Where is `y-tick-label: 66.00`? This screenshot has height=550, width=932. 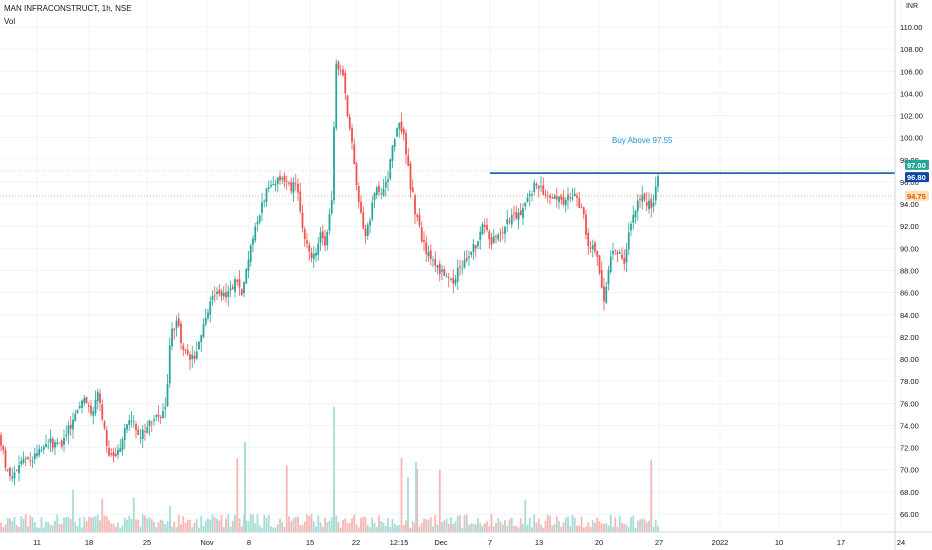 y-tick-label: 66.00 is located at coordinates (909, 514).